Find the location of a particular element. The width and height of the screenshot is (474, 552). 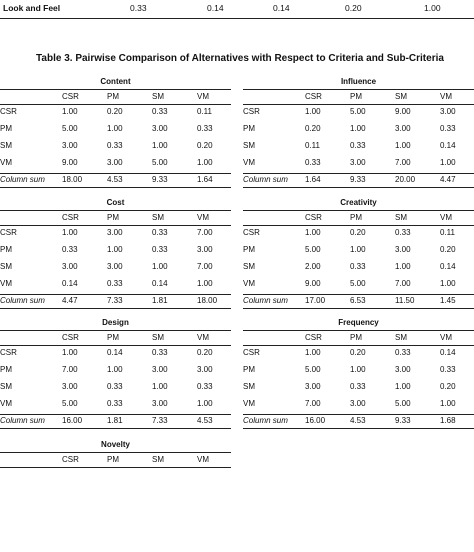

table-title: Content is located at coordinates (115, 81).